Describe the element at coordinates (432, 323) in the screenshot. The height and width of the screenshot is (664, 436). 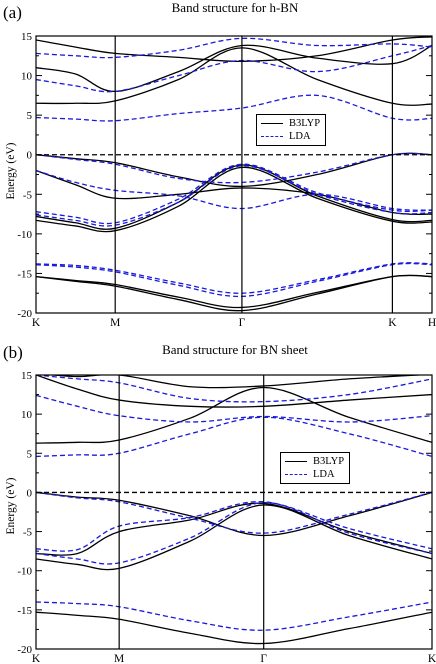
I see `k-point-label: H` at that location.